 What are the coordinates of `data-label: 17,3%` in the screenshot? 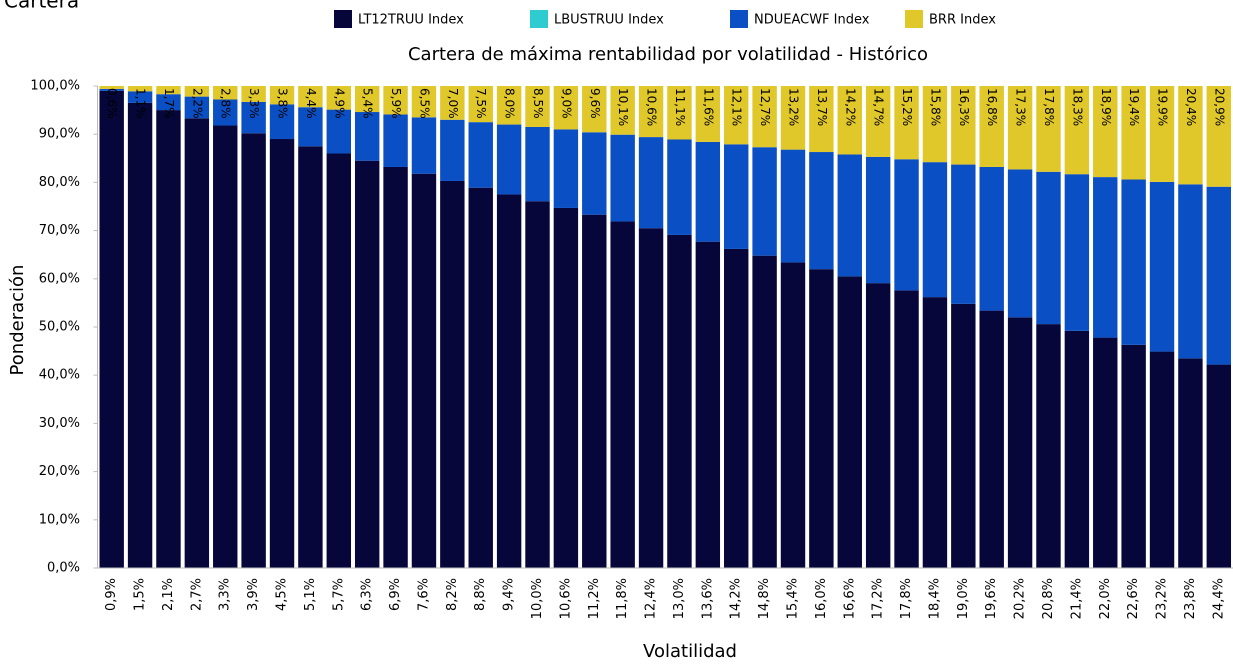 It's located at (1021, 107).